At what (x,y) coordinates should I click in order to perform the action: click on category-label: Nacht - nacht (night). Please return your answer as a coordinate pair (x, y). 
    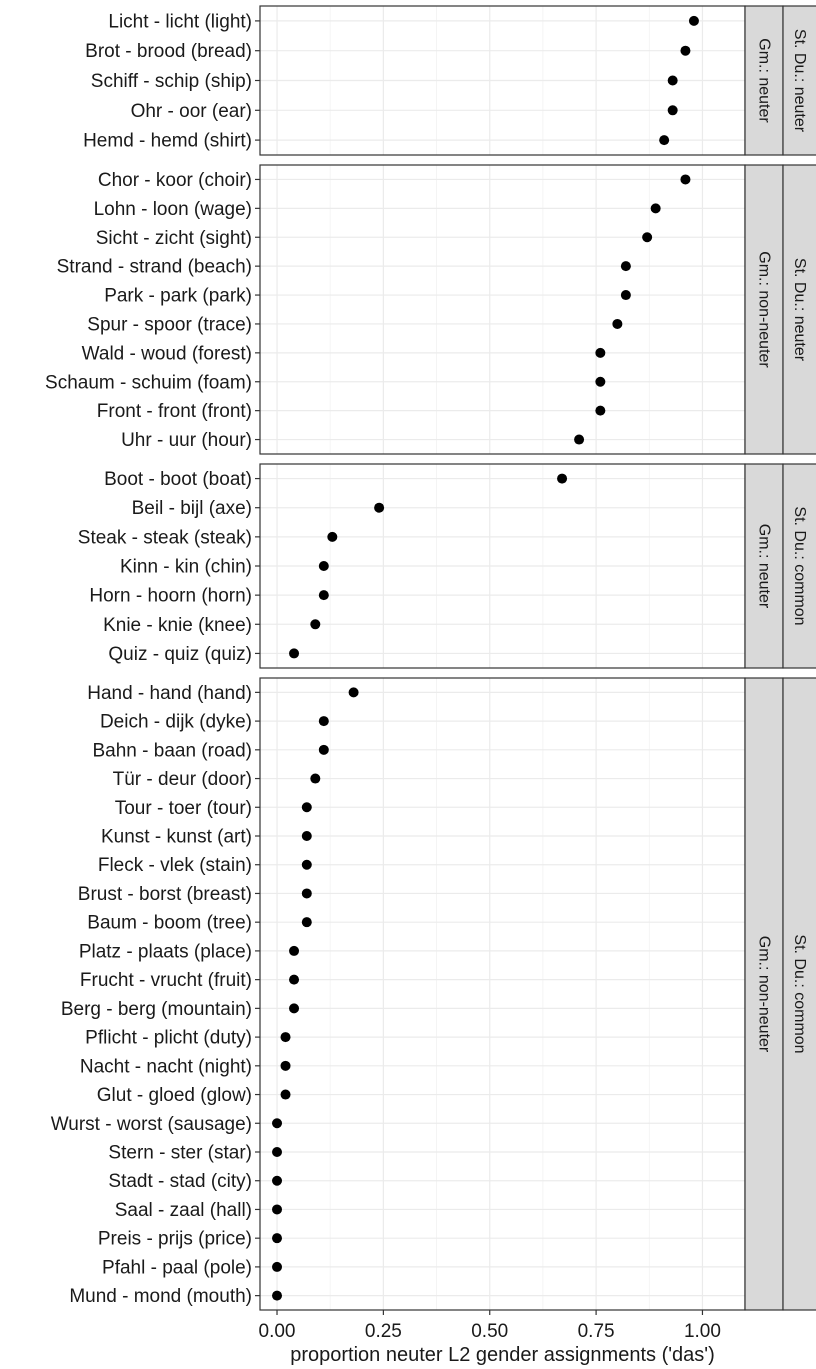
    Looking at the image, I should click on (166, 1066).